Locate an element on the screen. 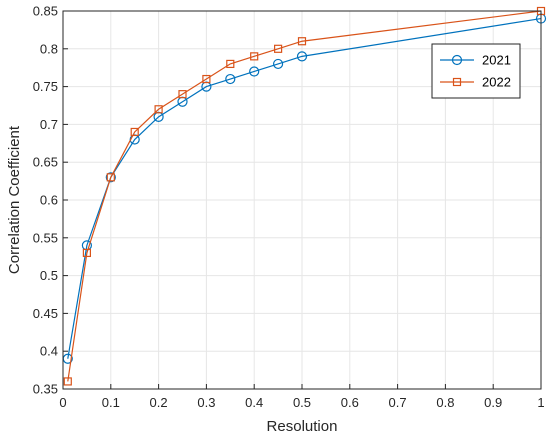  y-tick-label: 0.5 is located at coordinates (49, 275).